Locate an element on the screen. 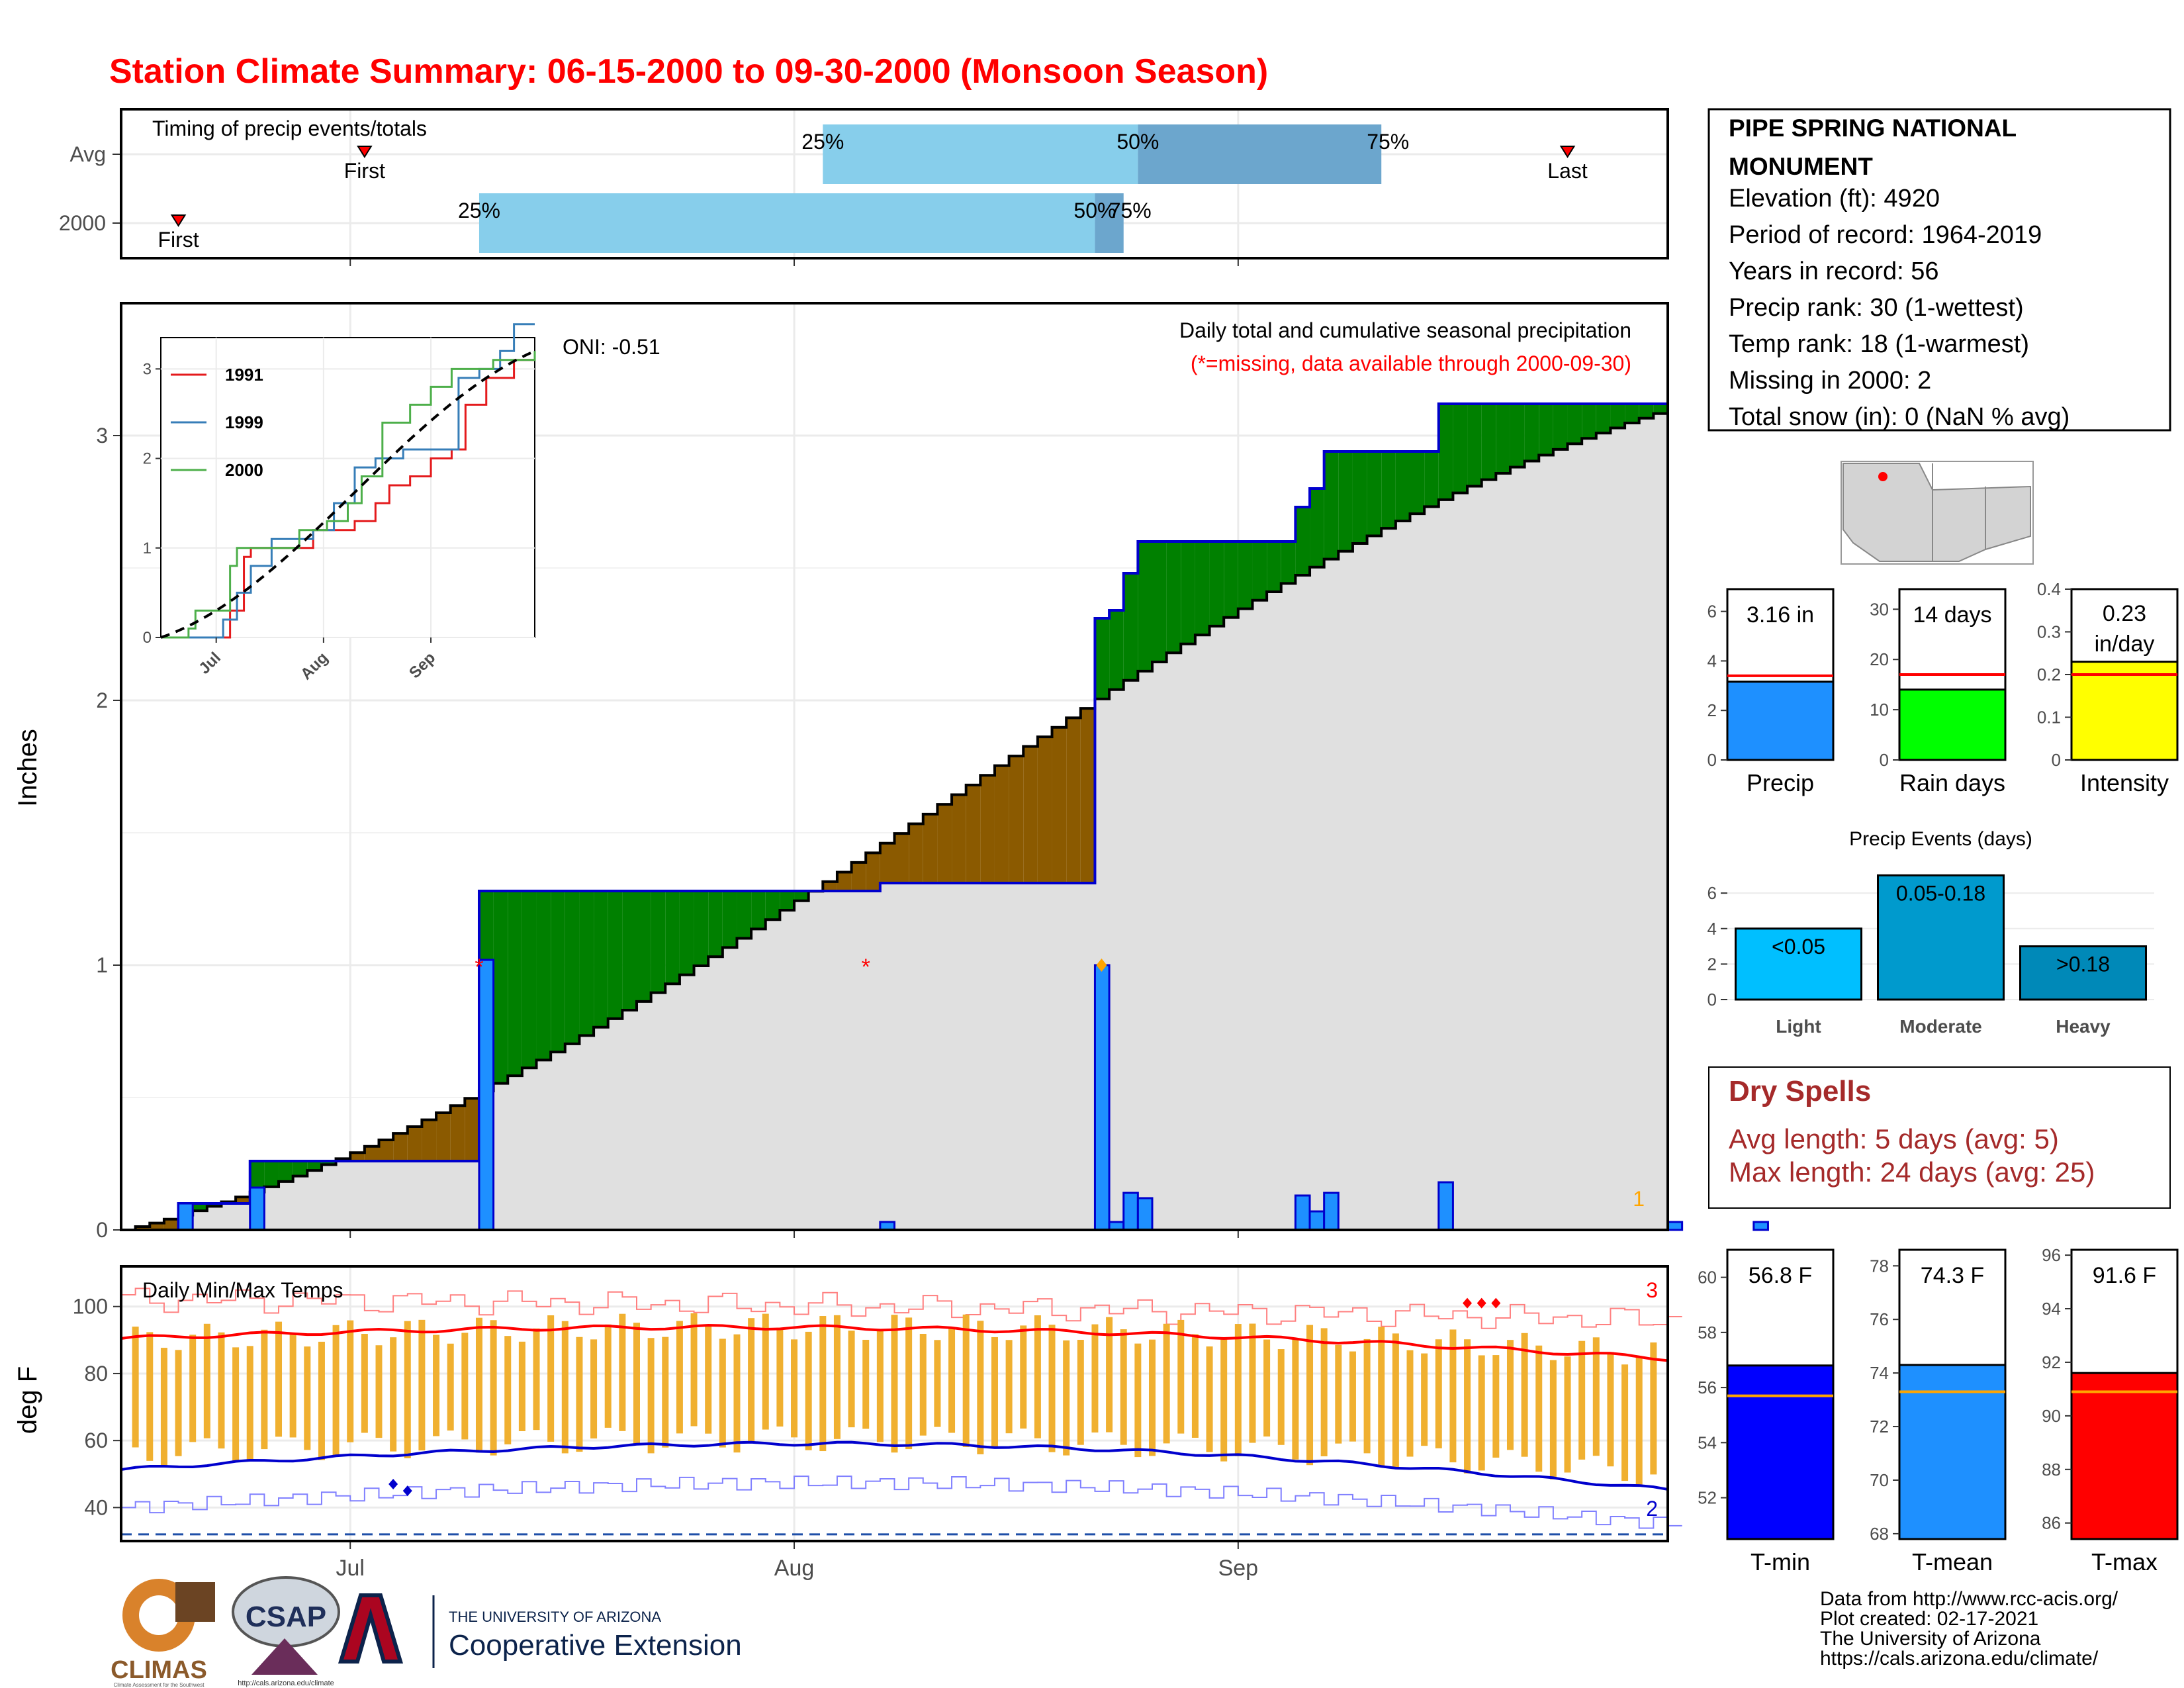 Image resolution: width=2184 pixels, height=1688 pixels. inset-legend-label: 2000 is located at coordinates (244, 470).